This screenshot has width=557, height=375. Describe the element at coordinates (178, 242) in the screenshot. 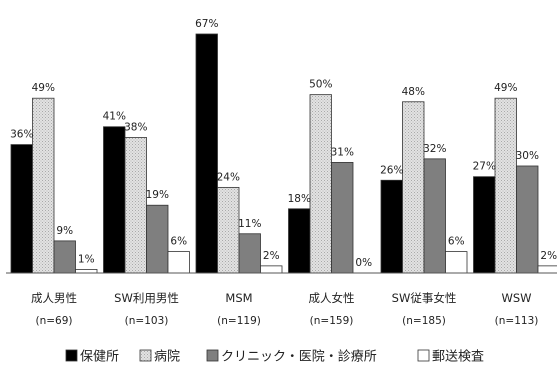

I see `data-label-series-4-category-2: 6%` at that location.